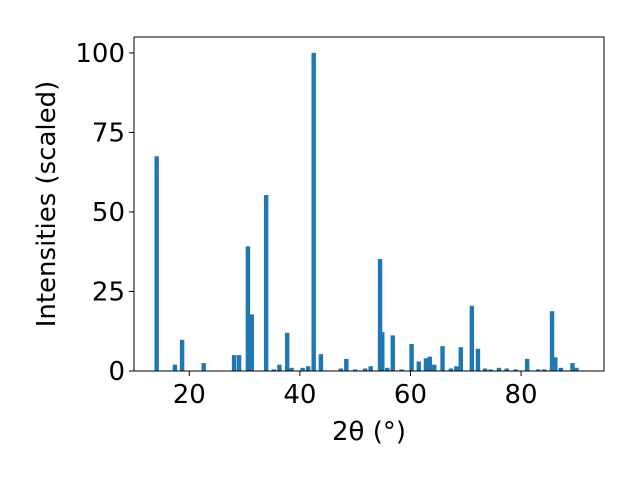 The width and height of the screenshot is (640, 480). What do you see at coordinates (410, 395) in the screenshot?
I see `x-tick-label: 60` at bounding box center [410, 395].